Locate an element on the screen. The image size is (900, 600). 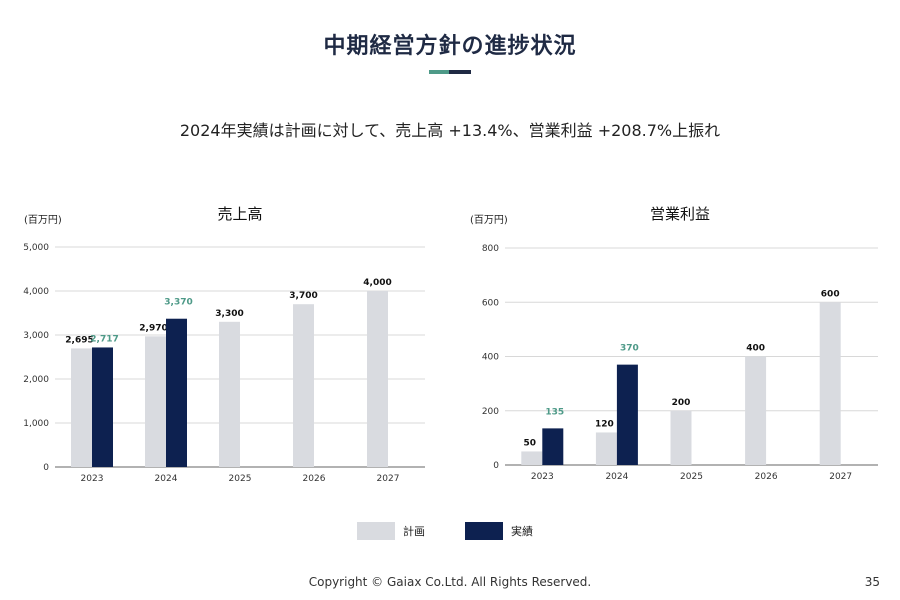
y-tick-label: 200 is located at coordinates (490, 412).